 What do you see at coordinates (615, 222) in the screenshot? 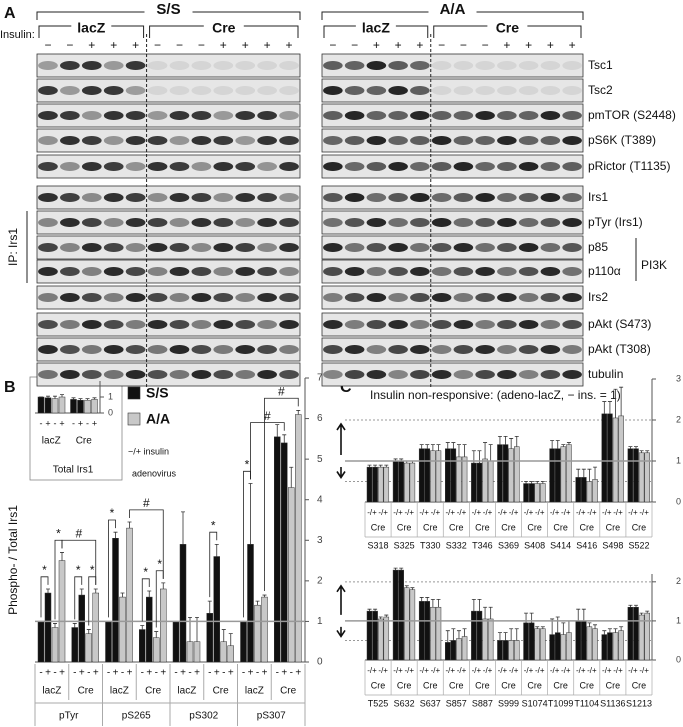
I see `blot-label: pTyr (Irs1)` at bounding box center [615, 222].